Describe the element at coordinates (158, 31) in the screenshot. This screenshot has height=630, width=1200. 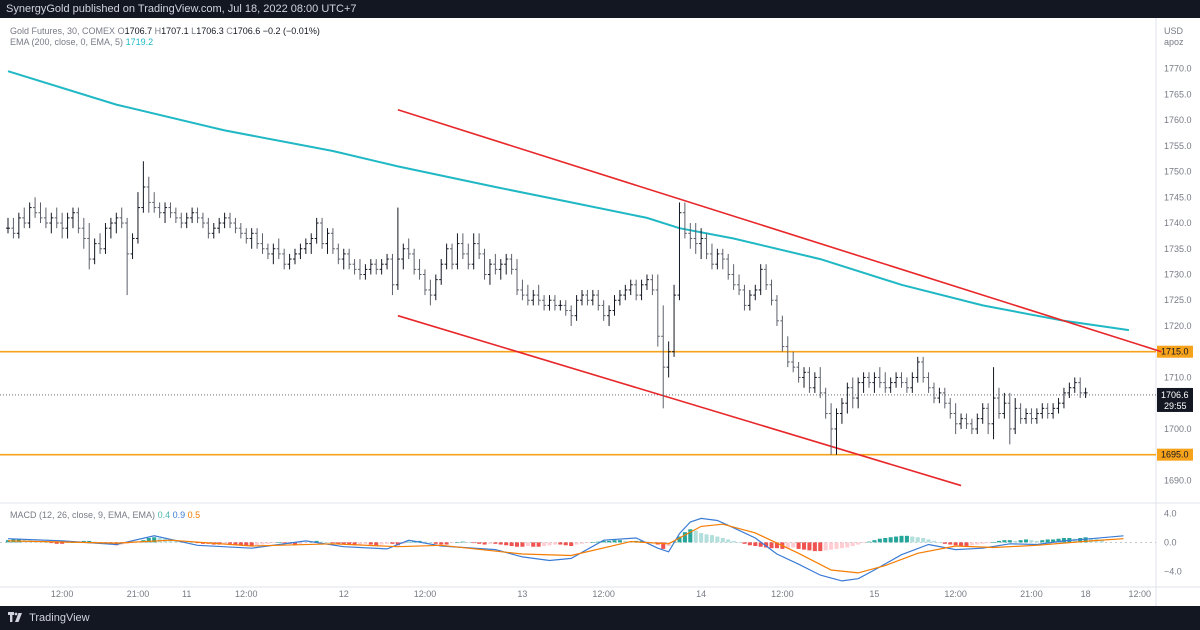
I see `high-label: H` at that location.